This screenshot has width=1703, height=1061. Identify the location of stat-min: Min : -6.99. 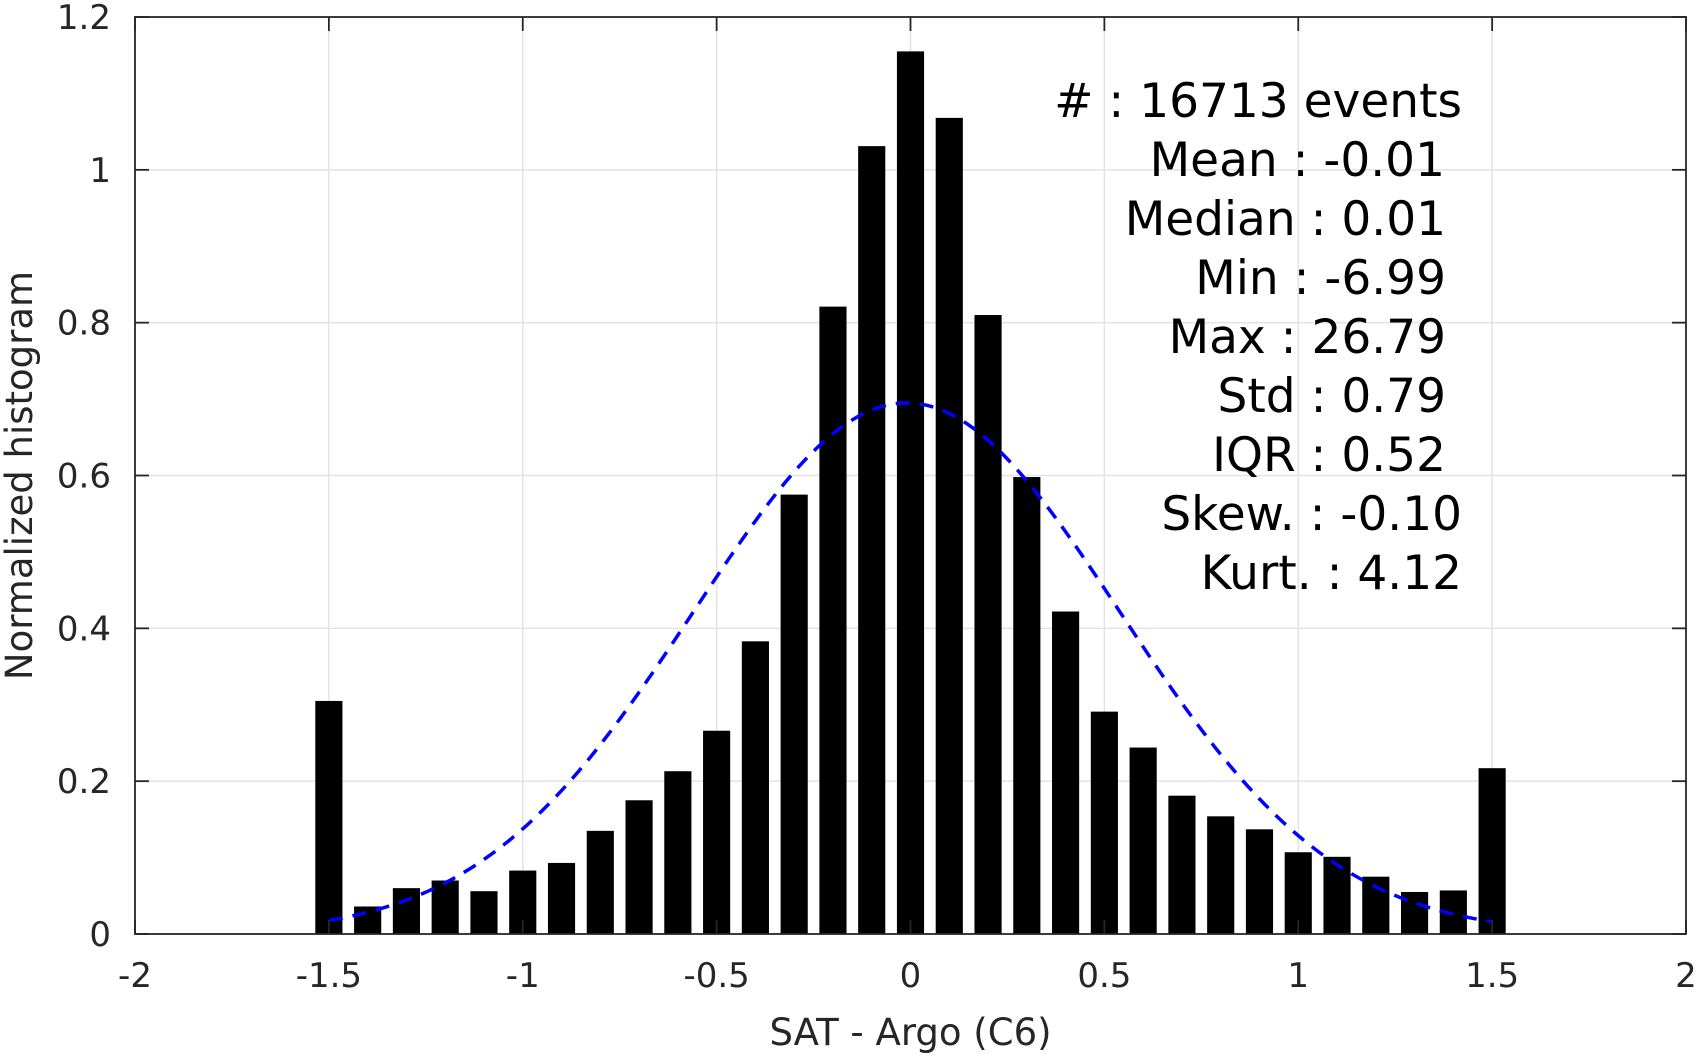
(1320, 278).